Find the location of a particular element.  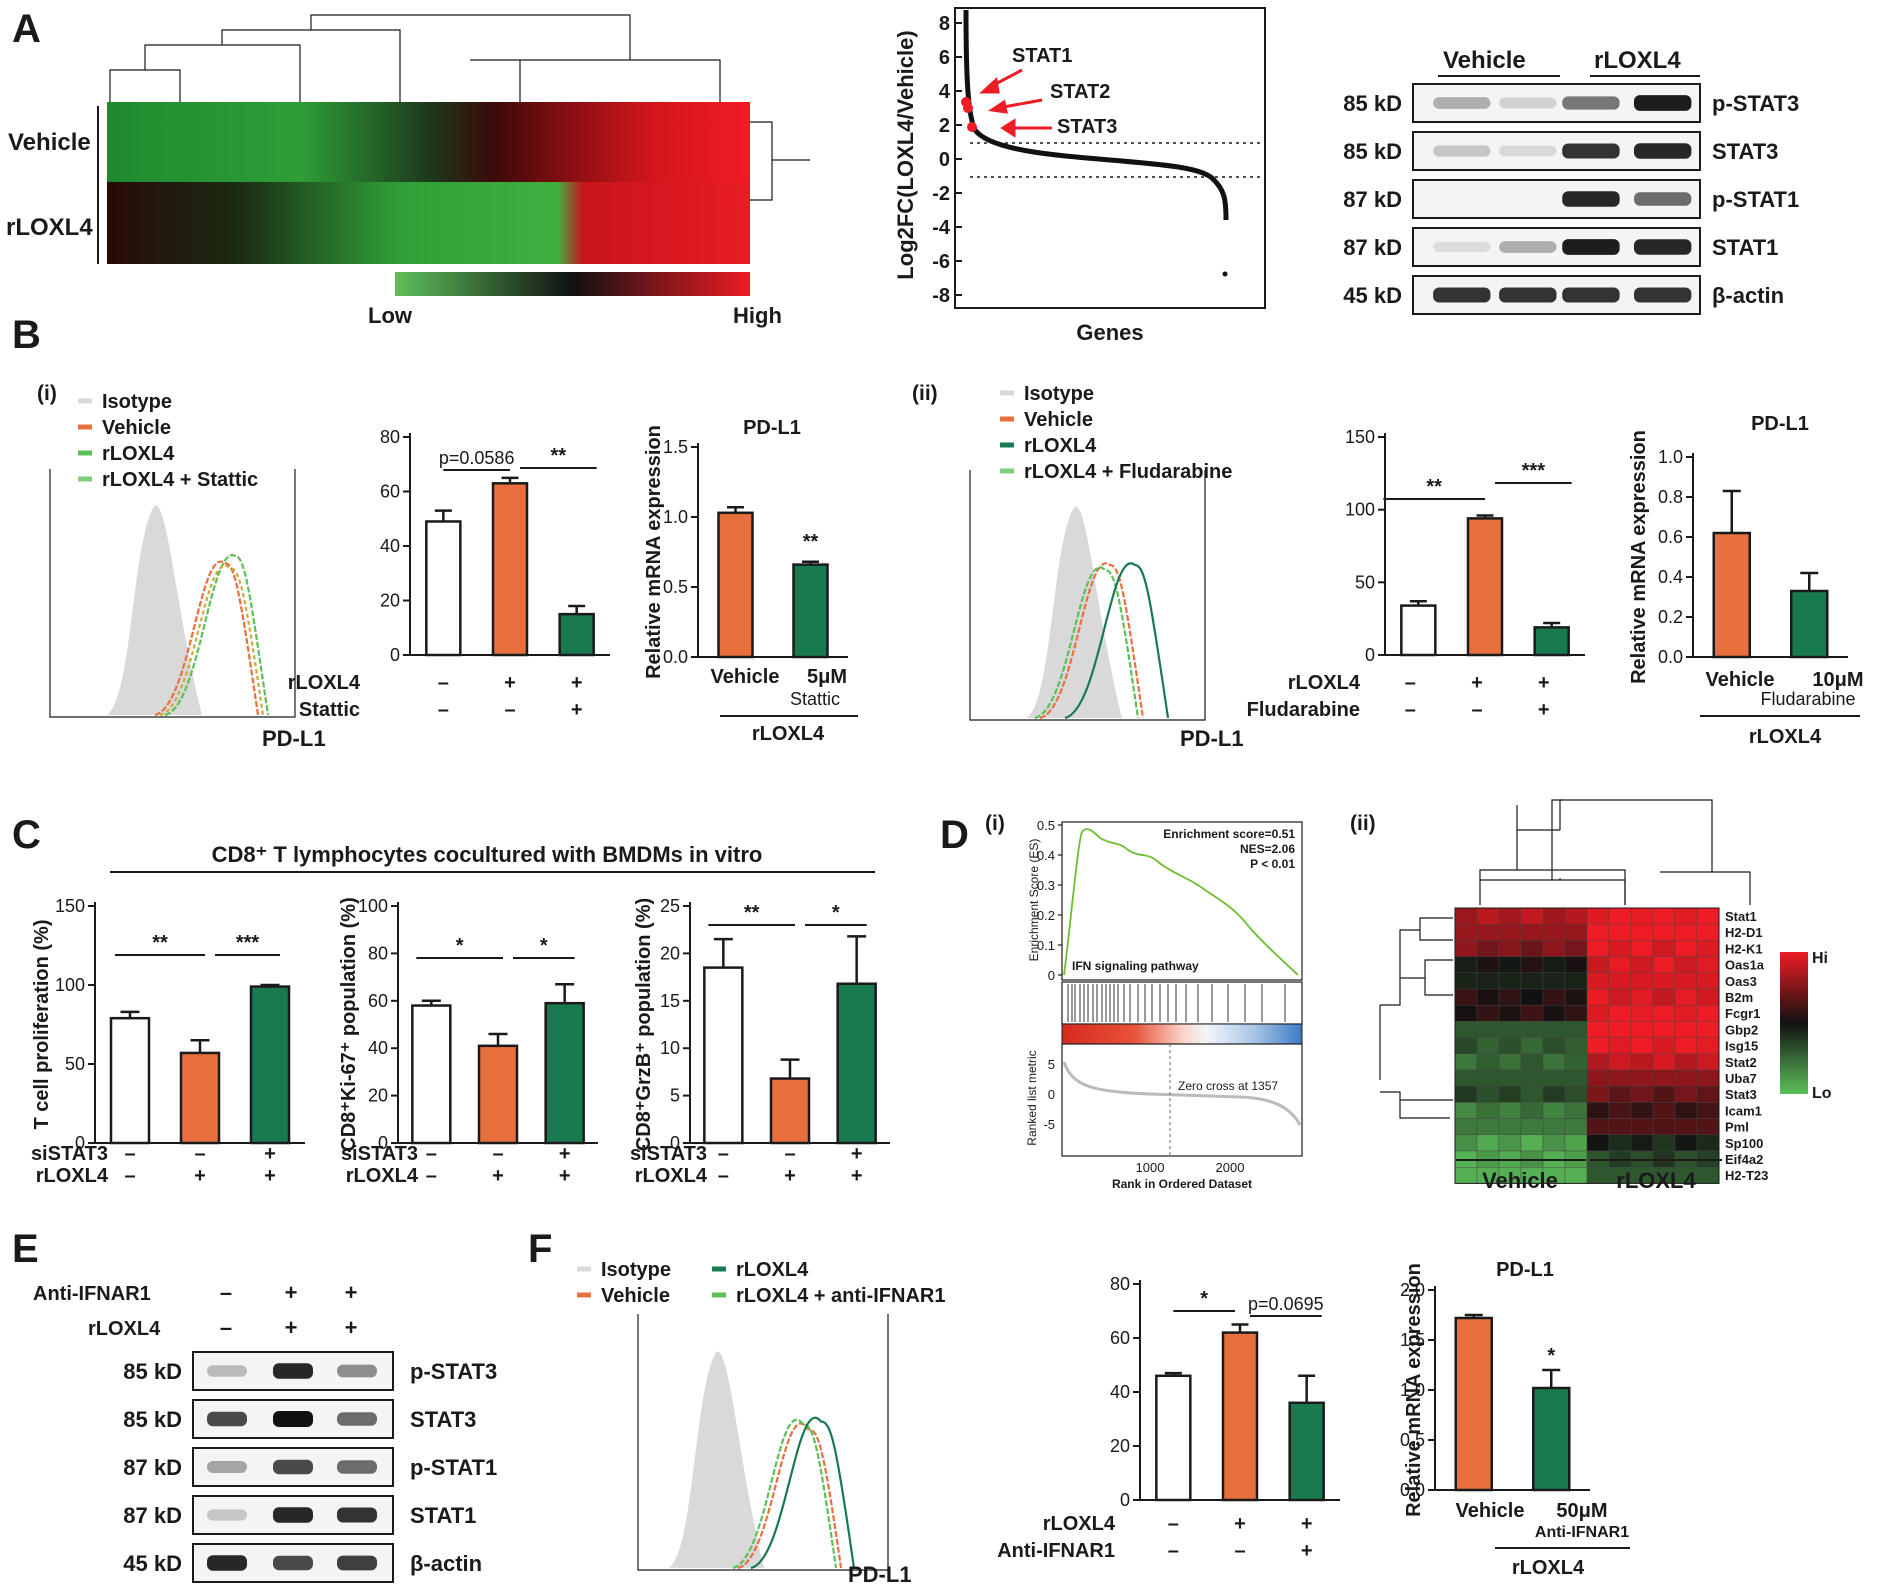

gsea-ytick-label: 0.2 is located at coordinates (1046, 915).